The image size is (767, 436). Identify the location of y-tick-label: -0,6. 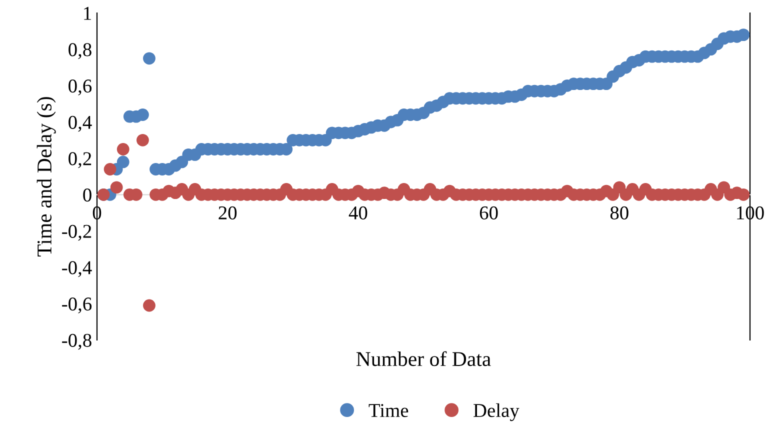
(77, 305).